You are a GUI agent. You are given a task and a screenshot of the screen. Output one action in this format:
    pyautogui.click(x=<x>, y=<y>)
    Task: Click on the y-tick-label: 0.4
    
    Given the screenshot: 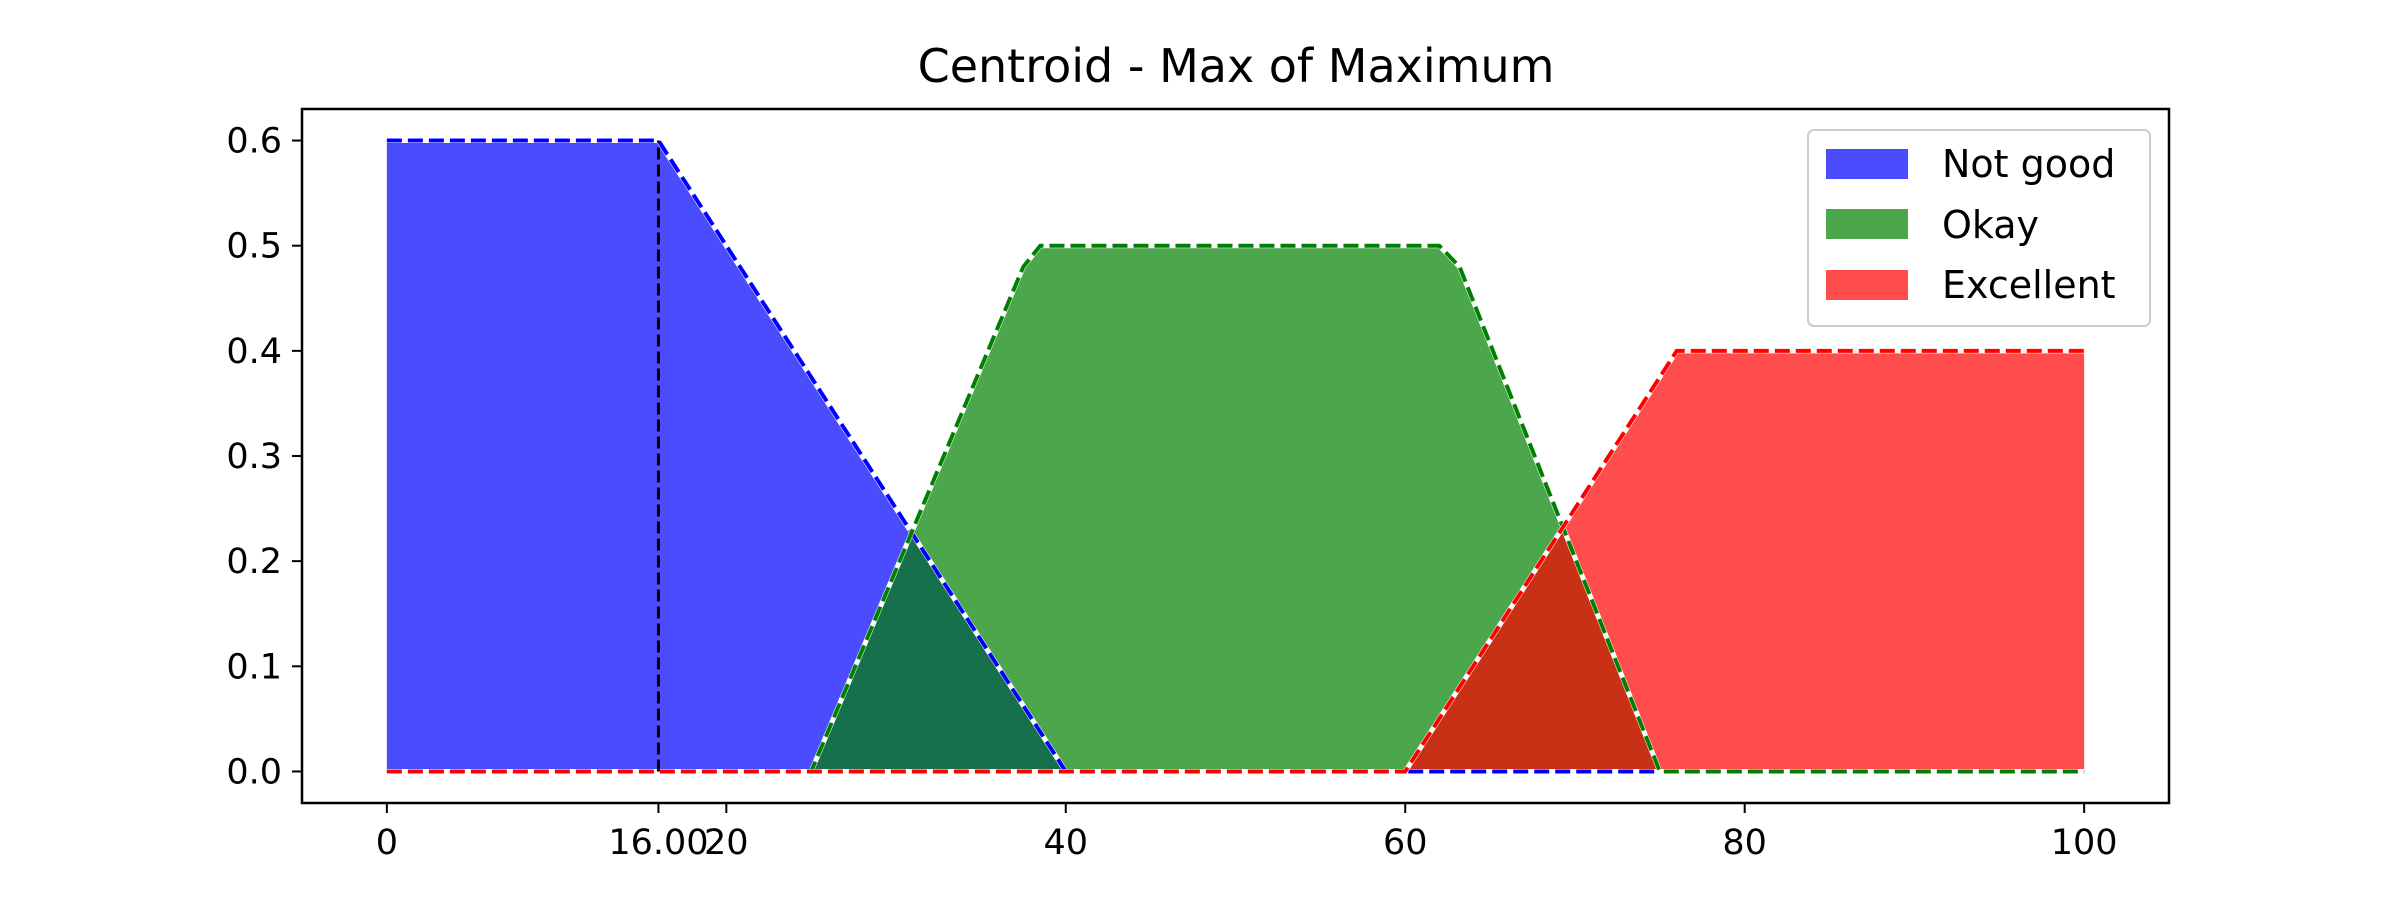 What is the action you would take?
    pyautogui.click(x=254, y=352)
    